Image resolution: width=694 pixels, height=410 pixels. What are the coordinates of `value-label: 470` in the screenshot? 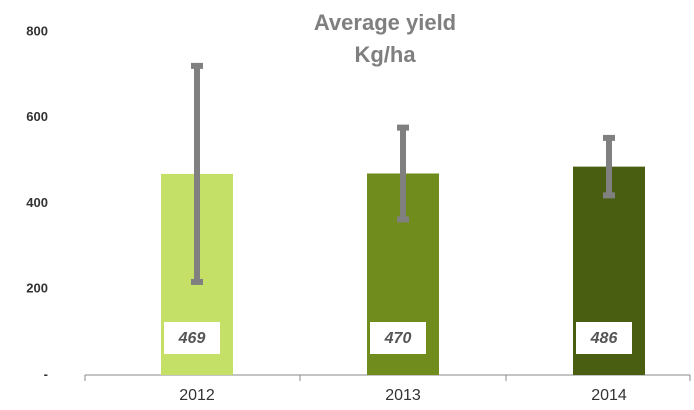 It's located at (398, 338).